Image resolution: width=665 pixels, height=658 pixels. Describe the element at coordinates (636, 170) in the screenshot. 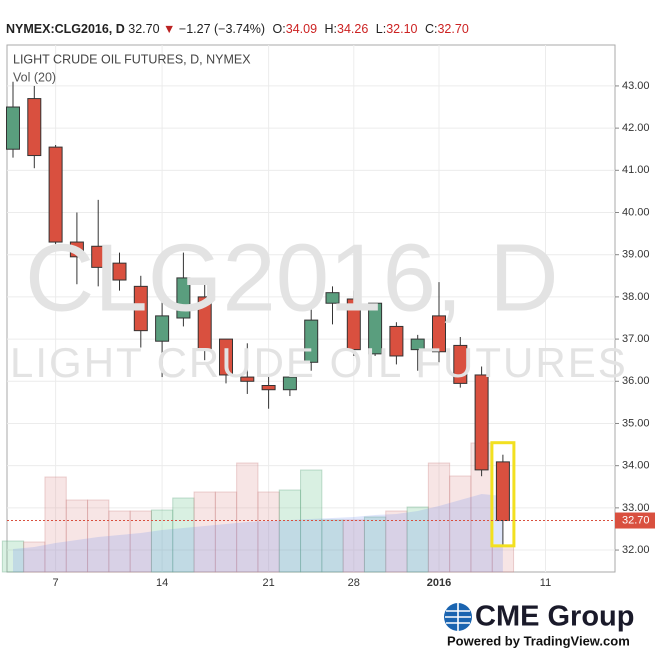

I see `y-tick-label: 41.00` at that location.